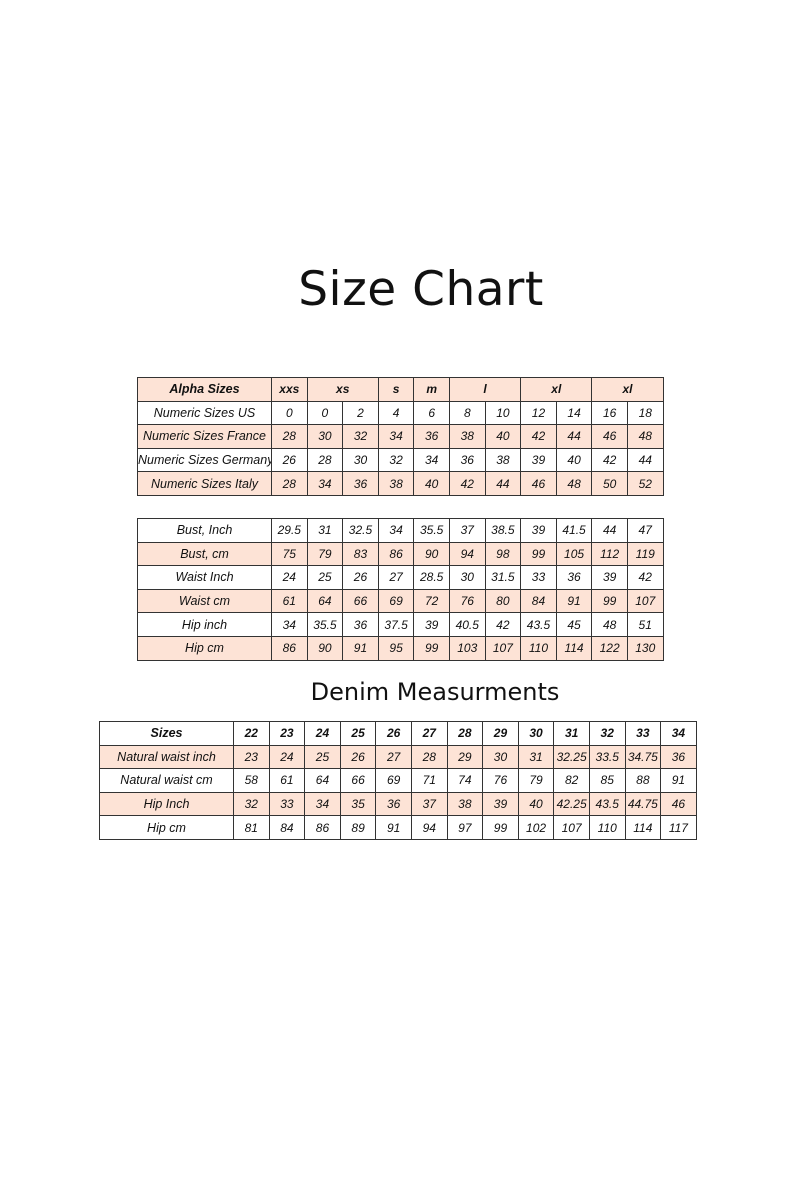  Describe the element at coordinates (503, 530) in the screenshot. I see `table-cell: 38.5` at that location.